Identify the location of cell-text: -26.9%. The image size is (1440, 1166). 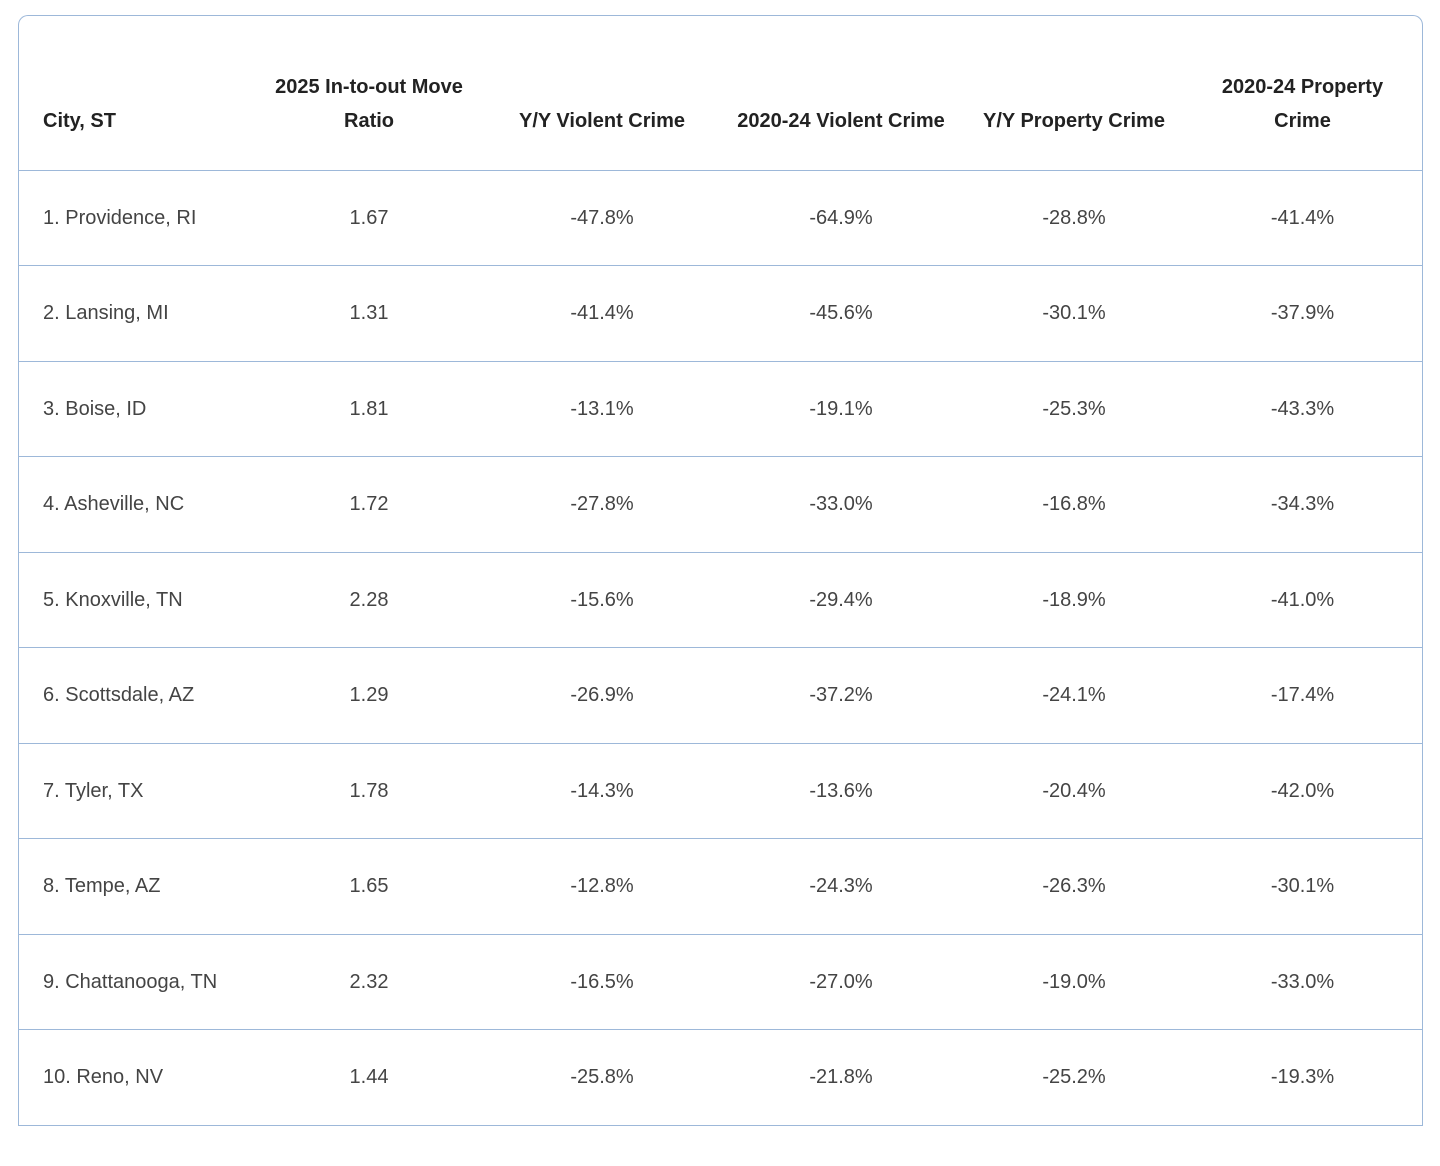
(602, 695).